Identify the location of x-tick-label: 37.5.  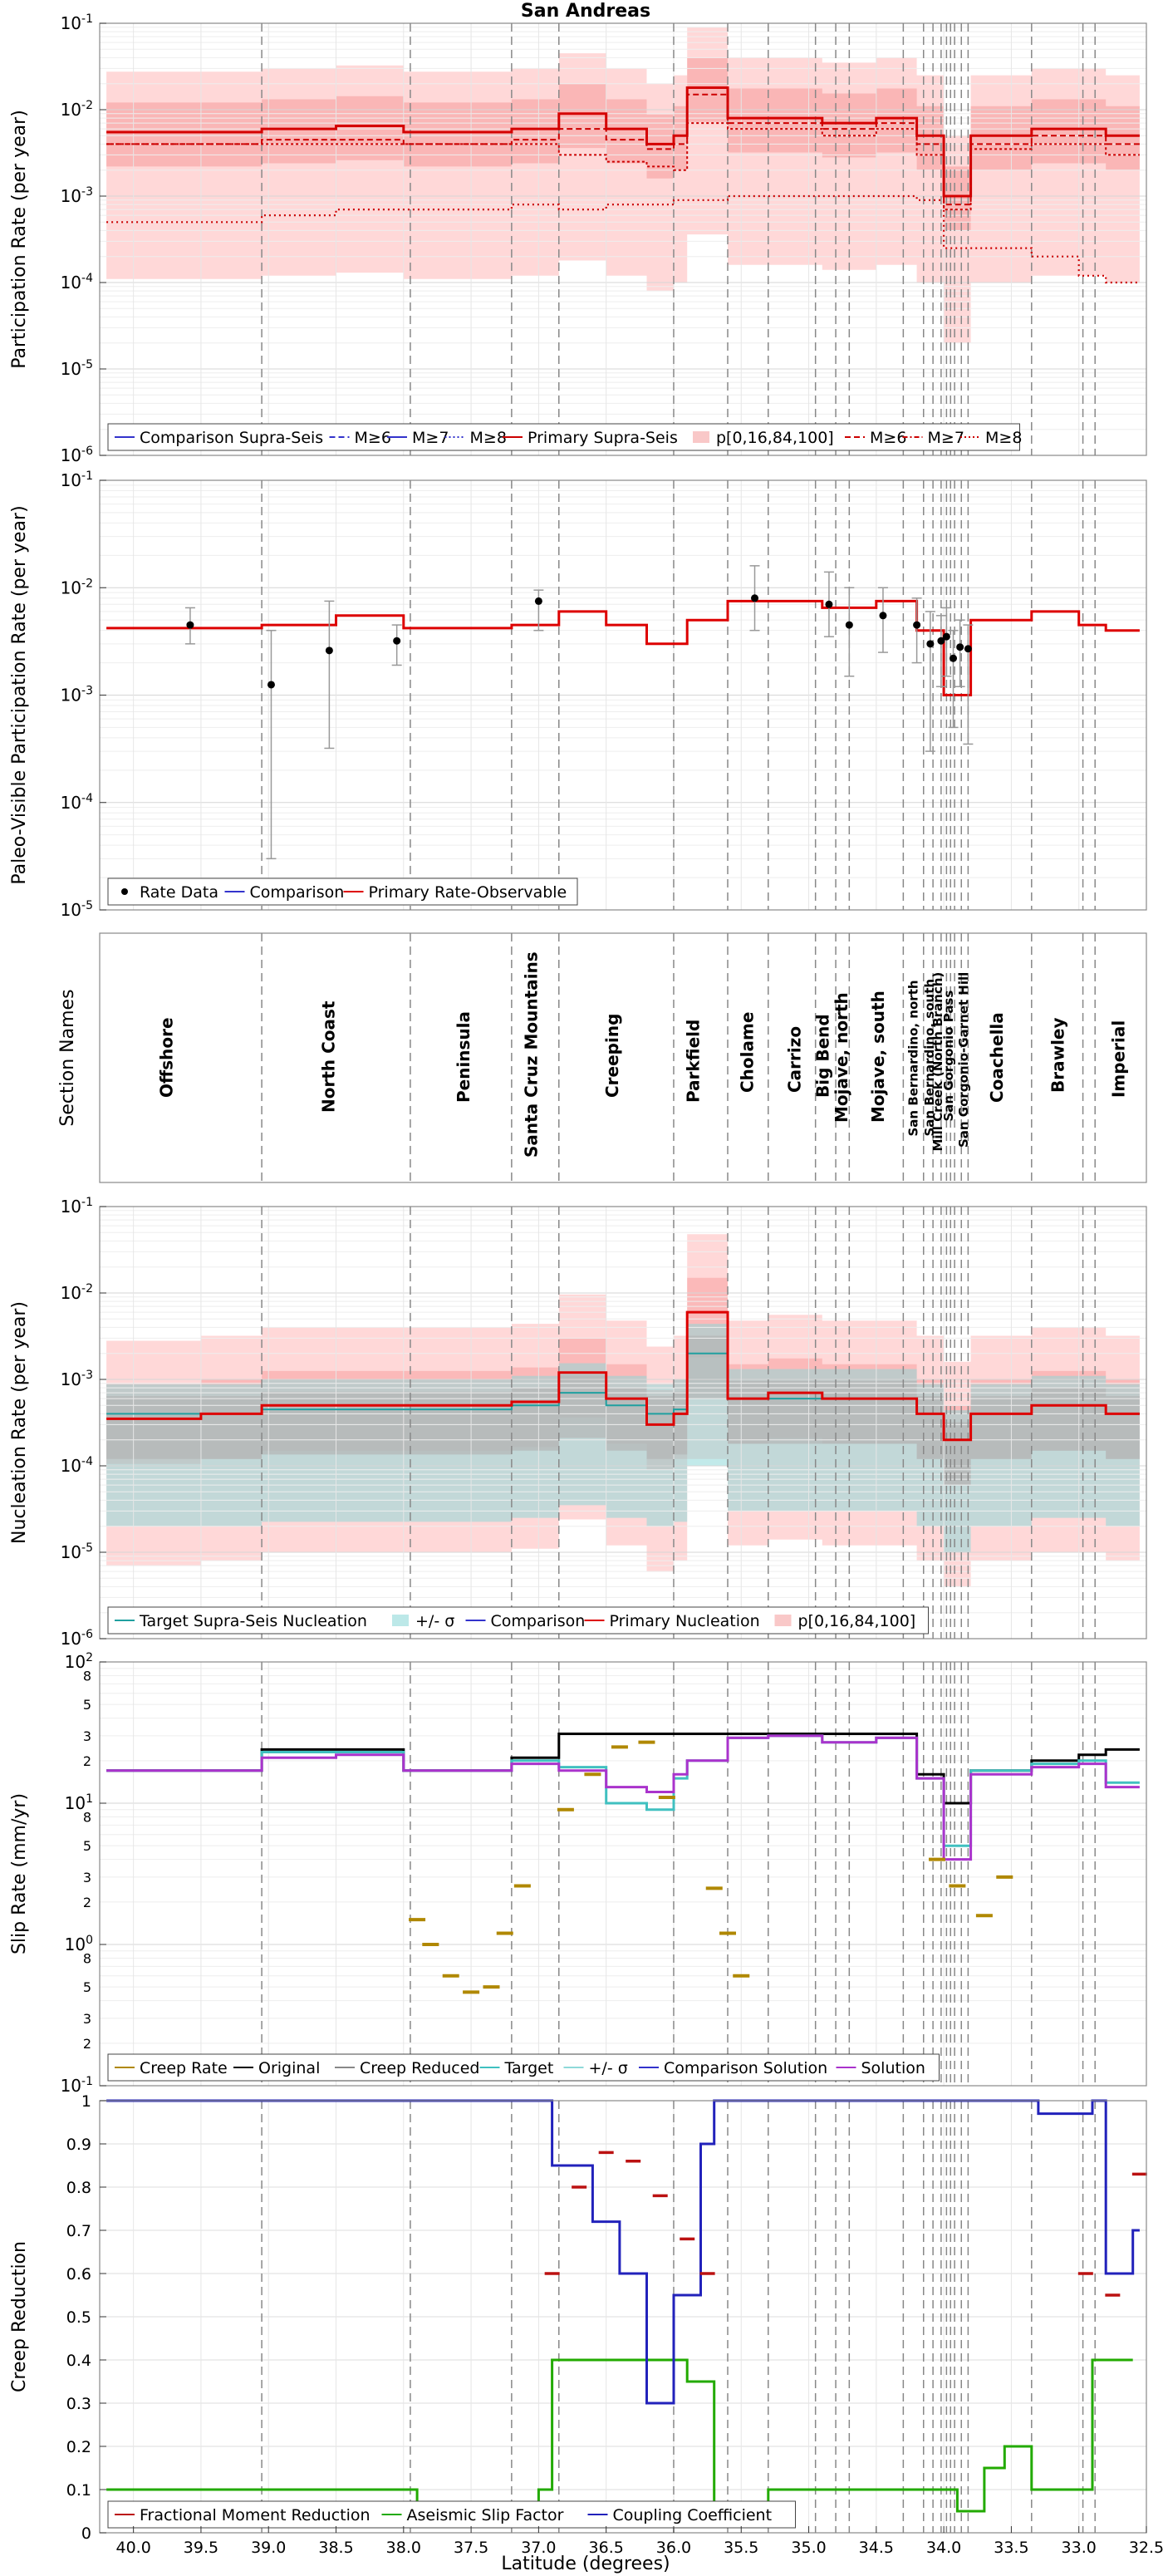
(471, 2548).